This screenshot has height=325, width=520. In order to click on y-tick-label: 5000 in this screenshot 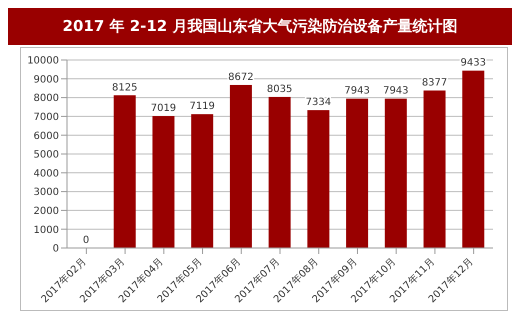, I will do `click(46, 155)`.